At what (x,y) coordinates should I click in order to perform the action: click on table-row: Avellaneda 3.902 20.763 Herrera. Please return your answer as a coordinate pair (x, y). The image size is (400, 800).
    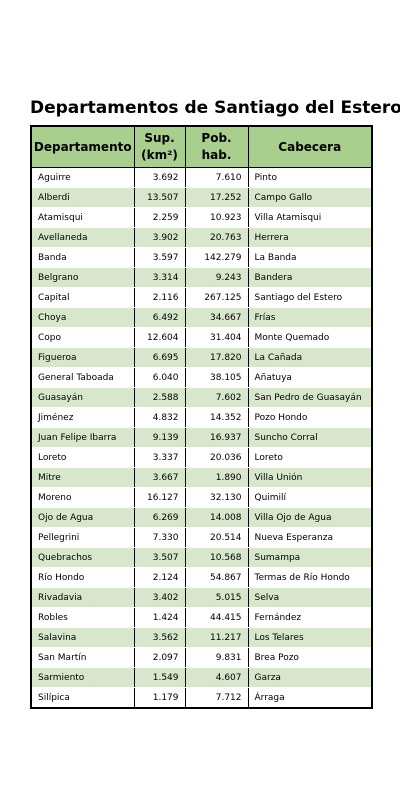
    Looking at the image, I should click on (201, 237).